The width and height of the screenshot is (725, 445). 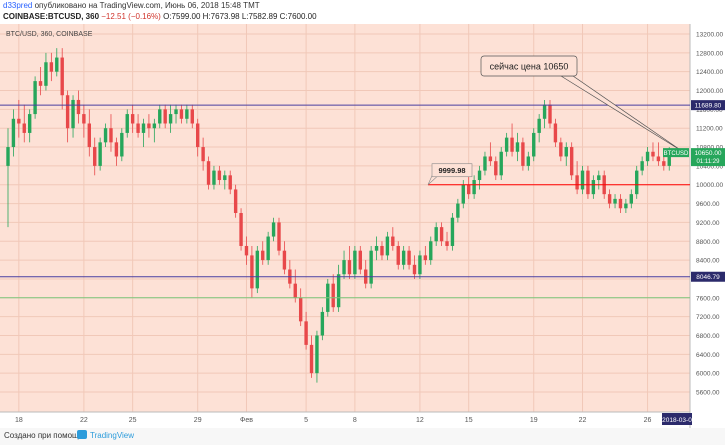 What do you see at coordinates (18, 5) in the screenshot?
I see `author-name: d33pred` at bounding box center [18, 5].